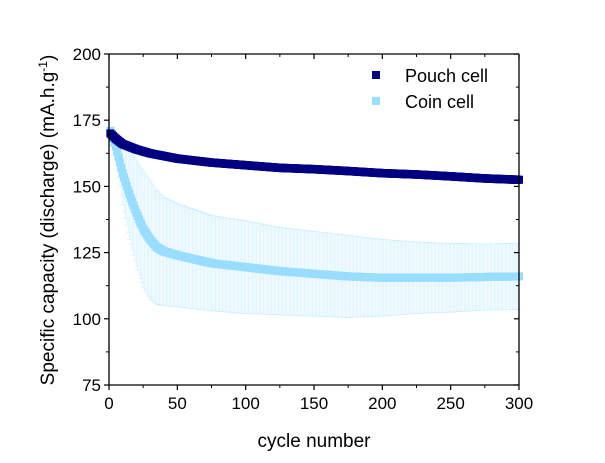  I want to click on legend-marker-coin, so click(376, 101).